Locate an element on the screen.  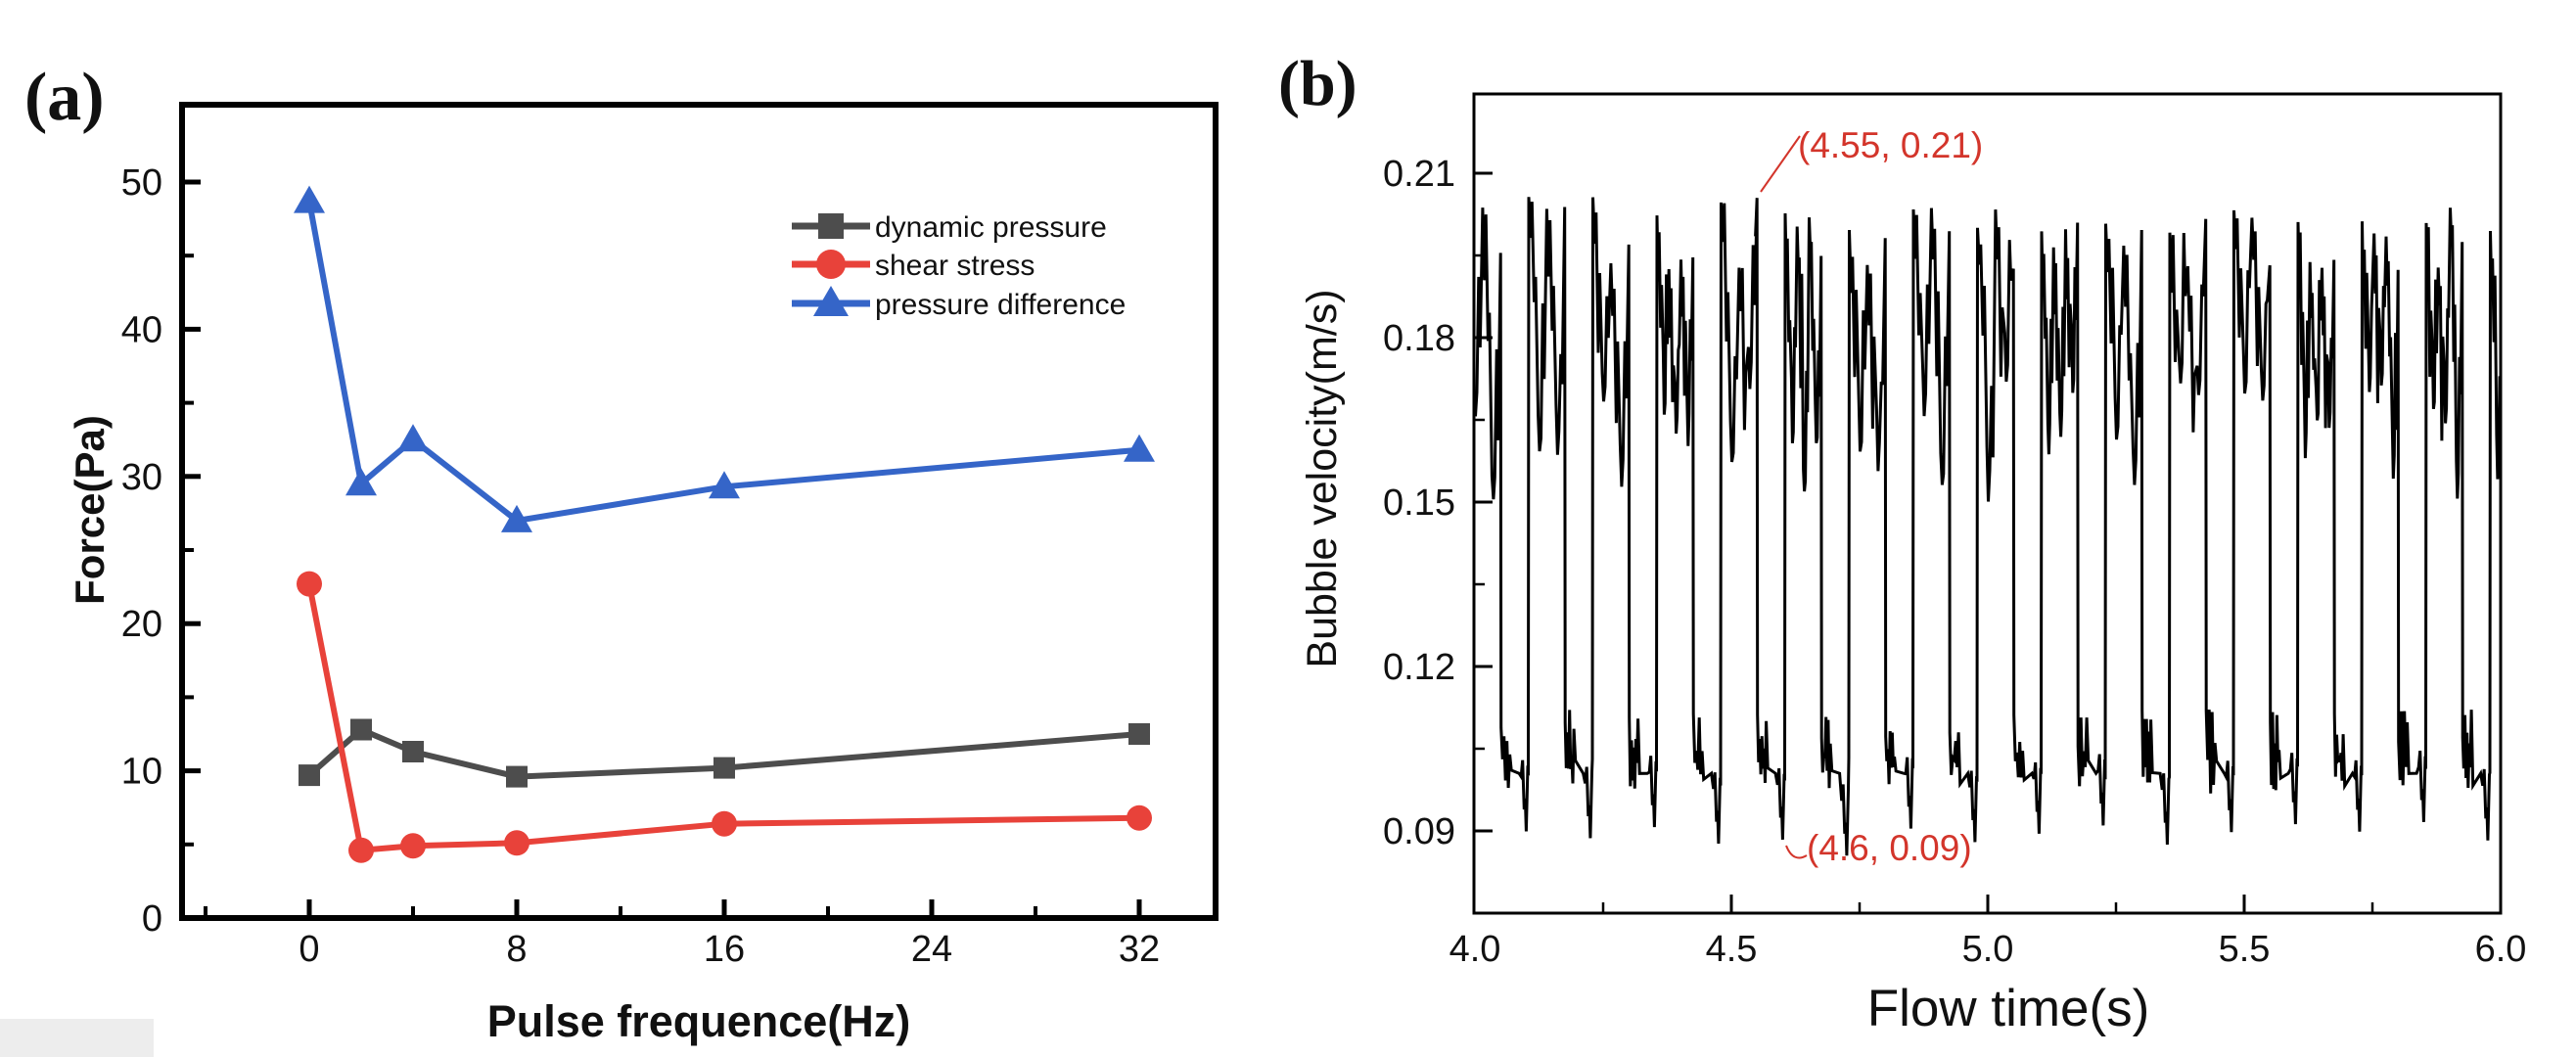
svg-text: 8 is located at coordinates (516, 950).